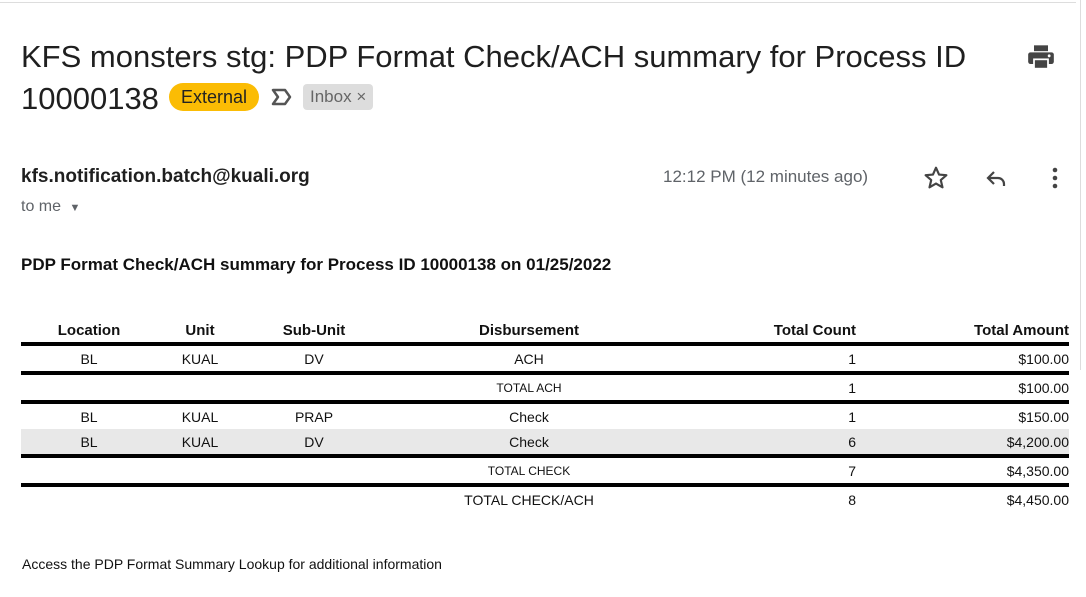 The image size is (1086, 597). Describe the element at coordinates (529, 470) in the screenshot. I see `cell: TOTAL CHECK` at that location.